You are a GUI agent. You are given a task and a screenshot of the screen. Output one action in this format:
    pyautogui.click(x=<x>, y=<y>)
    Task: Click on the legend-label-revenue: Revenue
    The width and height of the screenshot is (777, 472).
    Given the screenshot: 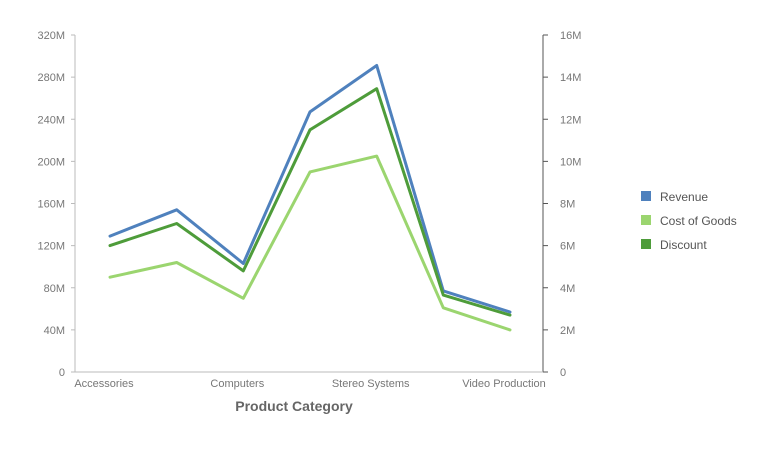 What is the action you would take?
    pyautogui.click(x=684, y=197)
    